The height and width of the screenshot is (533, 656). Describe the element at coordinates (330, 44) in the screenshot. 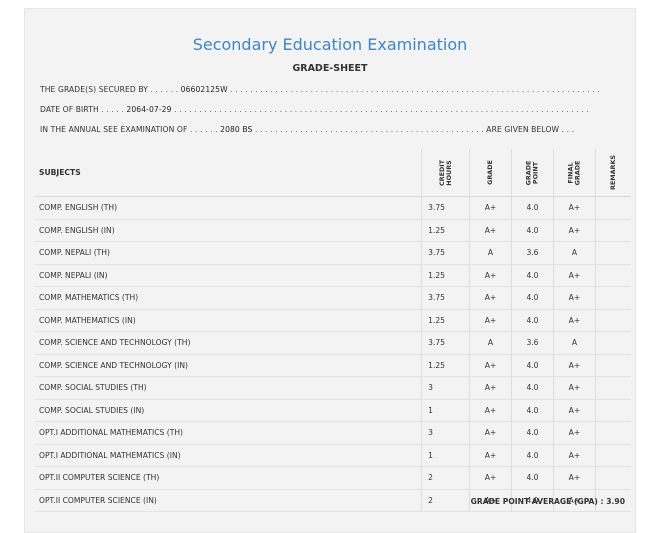

I see `exam-title: Secondary Education Examination` at that location.